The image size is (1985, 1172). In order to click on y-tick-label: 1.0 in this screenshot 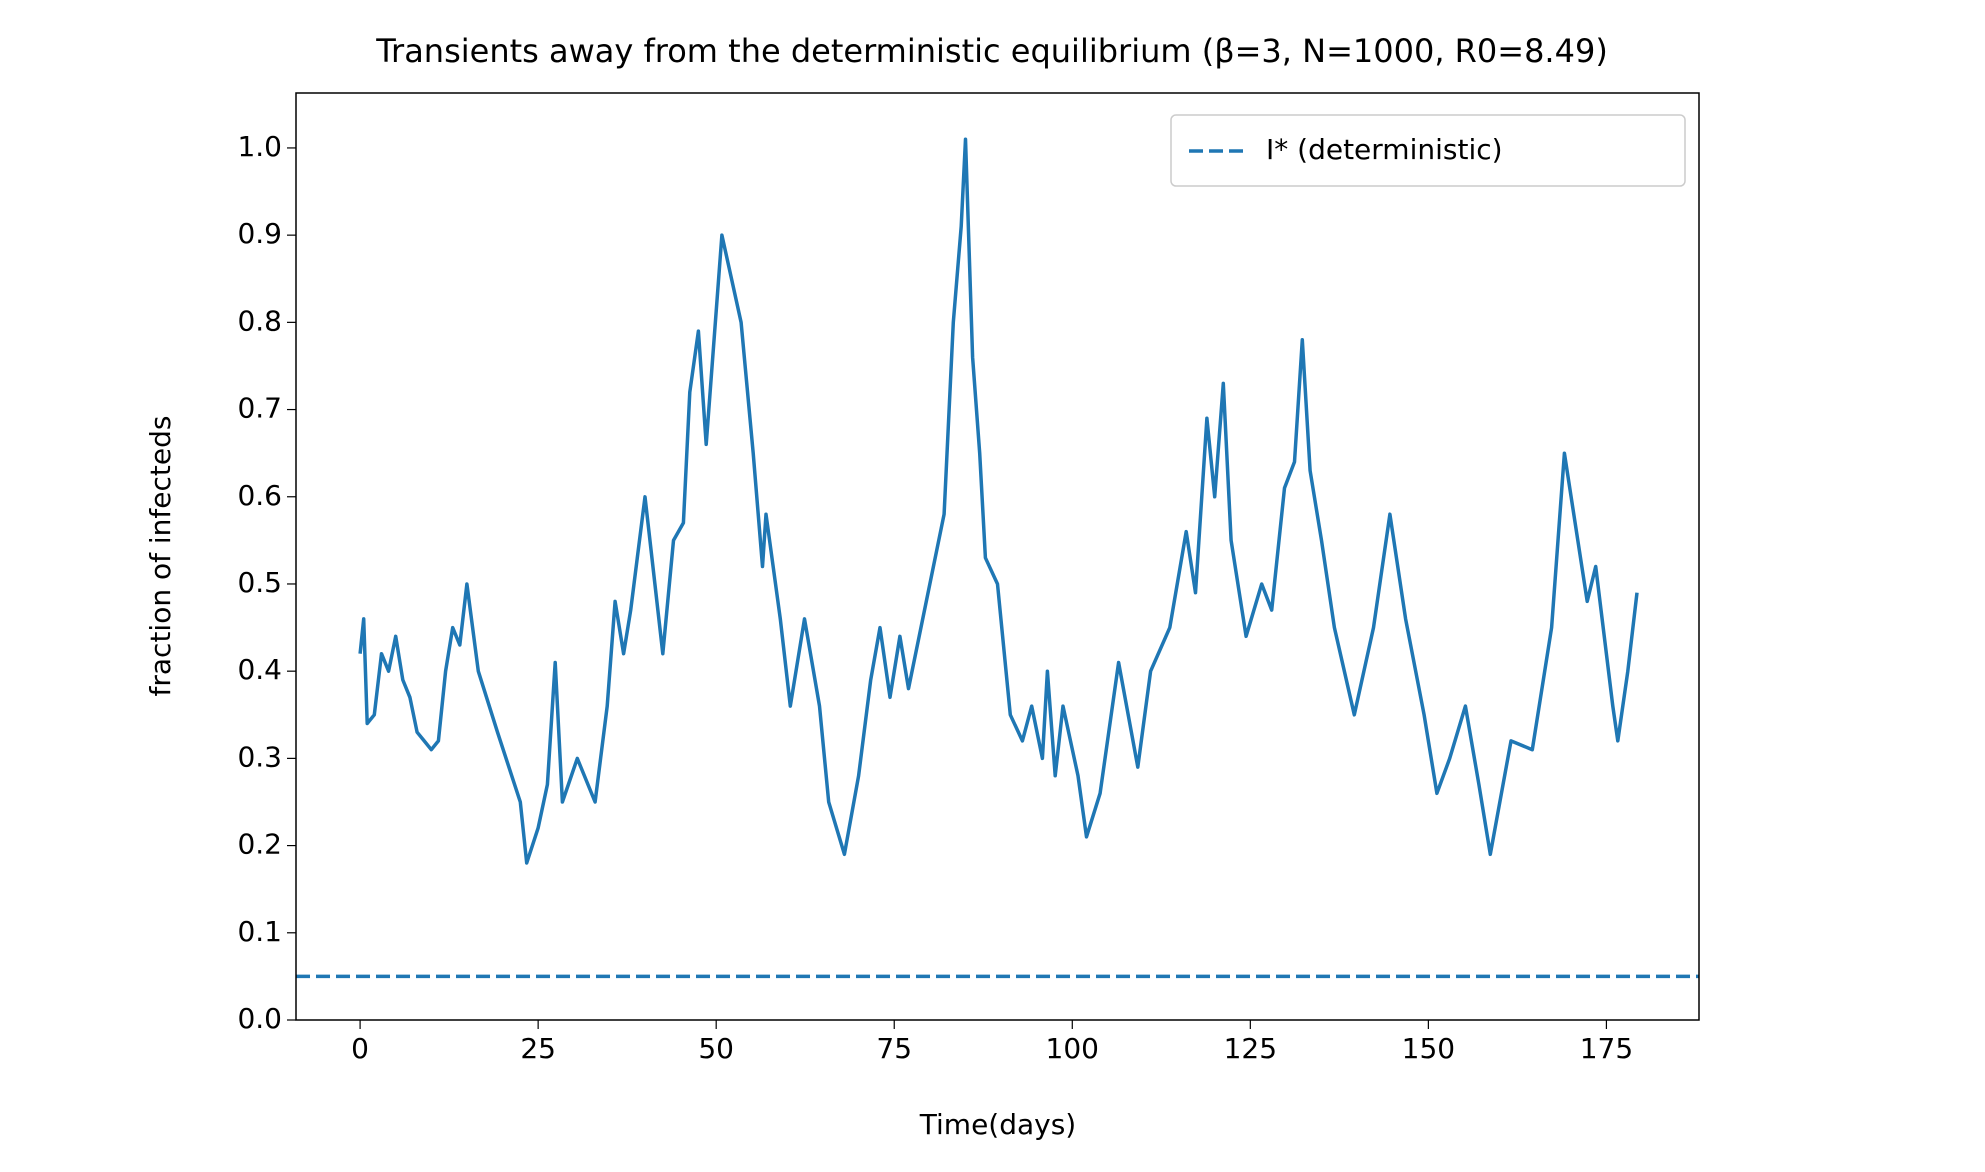, I will do `click(259, 146)`.